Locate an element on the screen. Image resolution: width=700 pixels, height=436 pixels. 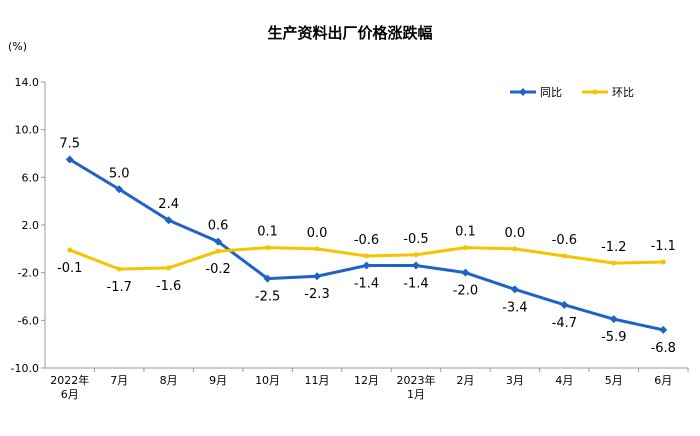
x-tick-label: 12月 is located at coordinates (366, 380).